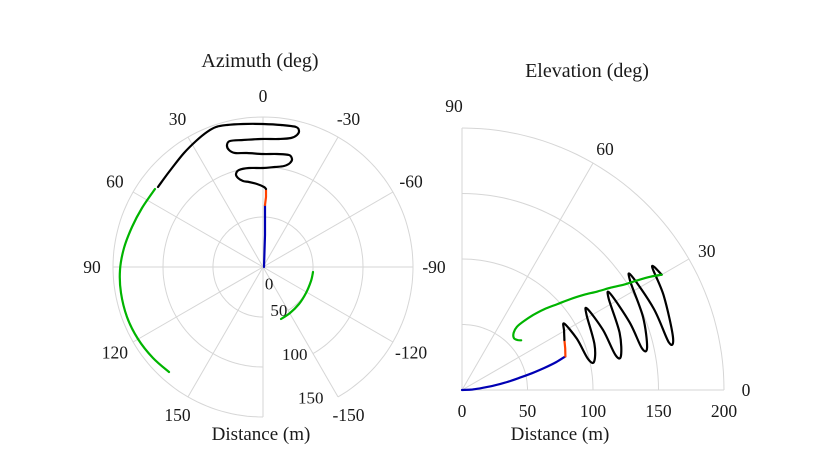 This screenshot has width=830, height=456. Describe the element at coordinates (300, 202) in the screenshot. I see `azimuth-grid-ray--30` at that location.